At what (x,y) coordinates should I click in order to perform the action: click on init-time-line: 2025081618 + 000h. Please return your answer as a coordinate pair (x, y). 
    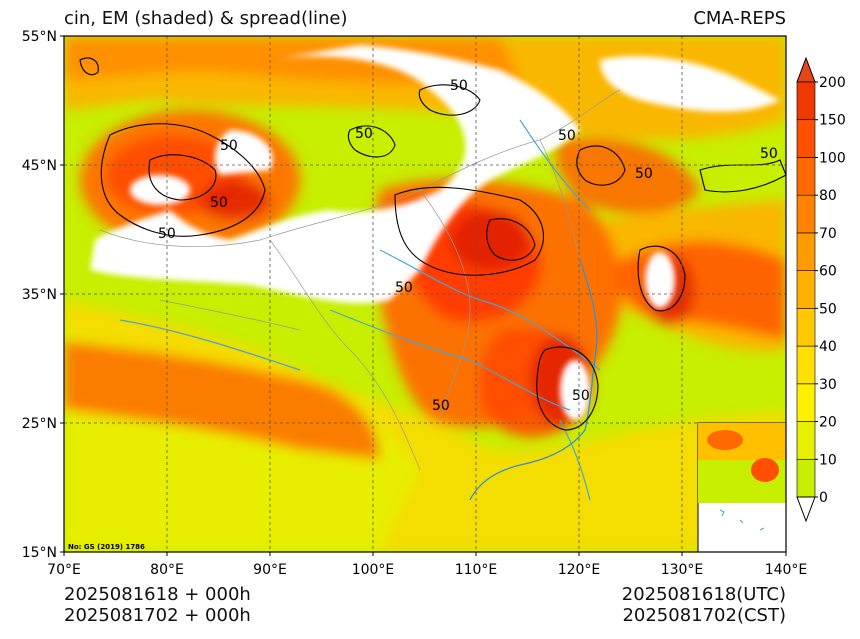
    Looking at the image, I should click on (157, 594).